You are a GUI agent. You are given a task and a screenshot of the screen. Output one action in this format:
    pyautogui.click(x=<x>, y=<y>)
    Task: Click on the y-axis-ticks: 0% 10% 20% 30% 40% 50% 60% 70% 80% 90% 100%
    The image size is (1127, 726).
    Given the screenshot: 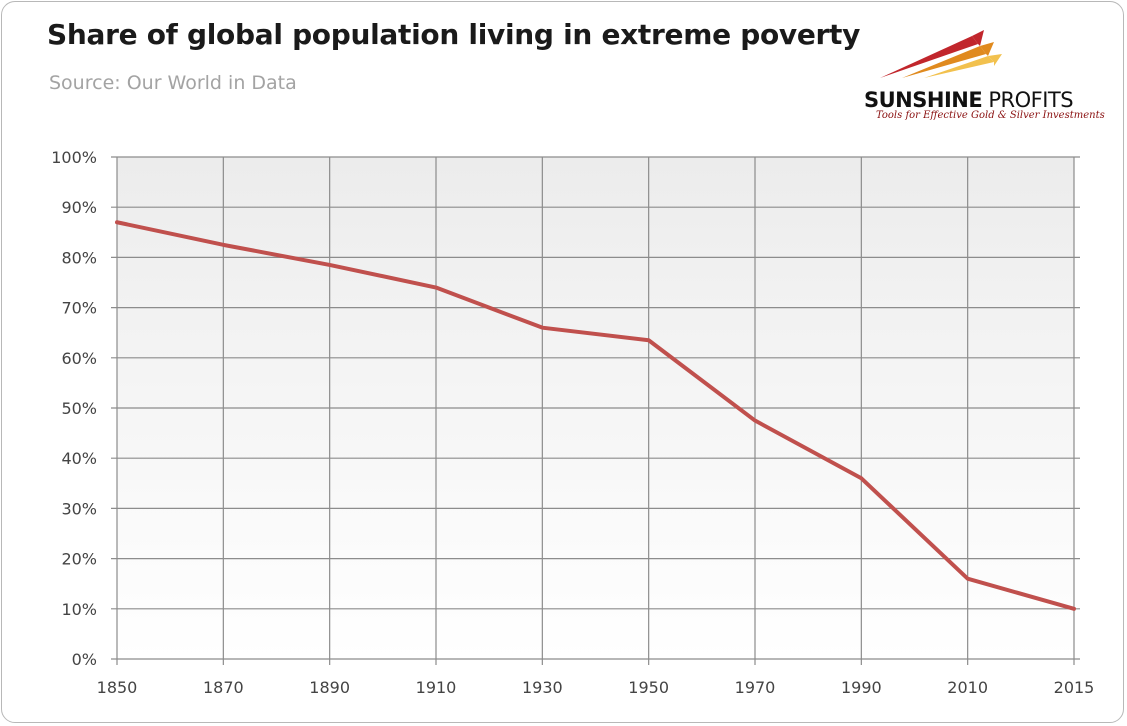 What is the action you would take?
    pyautogui.click(x=74, y=408)
    